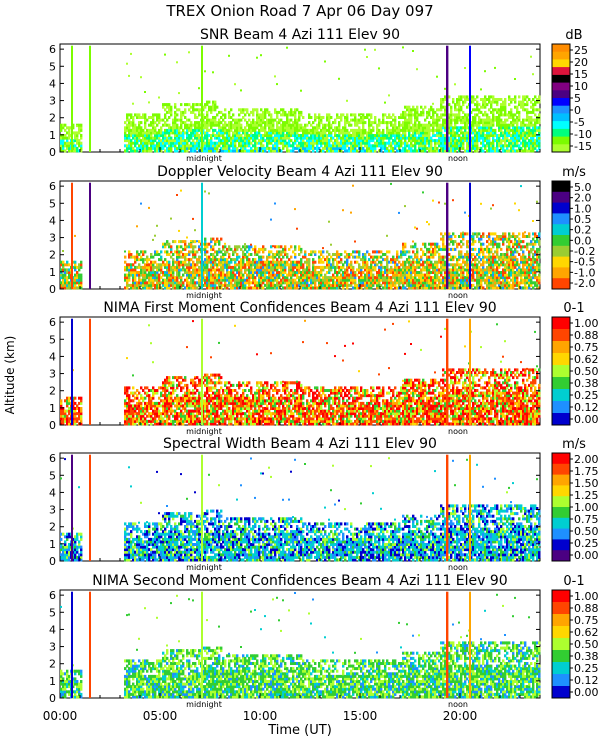  I want to click on y-tick-label: 0, so click(52, 152).